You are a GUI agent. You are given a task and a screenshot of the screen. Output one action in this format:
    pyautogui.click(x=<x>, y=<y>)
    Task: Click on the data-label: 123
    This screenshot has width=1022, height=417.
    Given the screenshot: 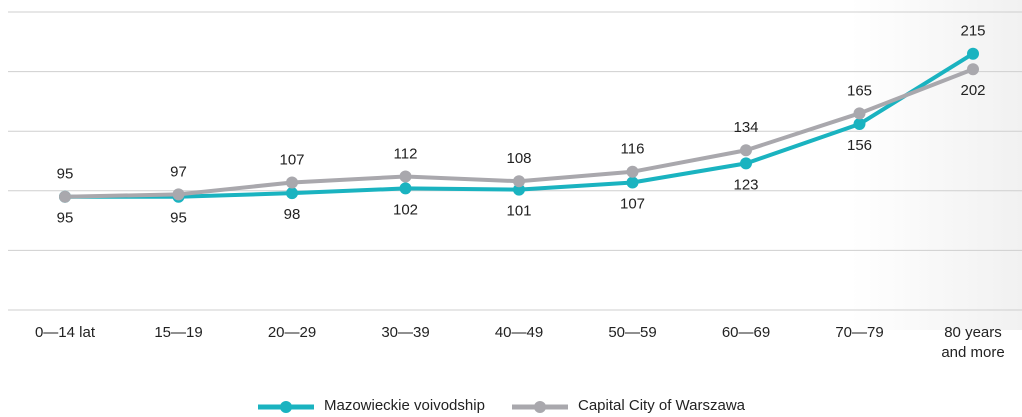 What is the action you would take?
    pyautogui.click(x=745, y=184)
    